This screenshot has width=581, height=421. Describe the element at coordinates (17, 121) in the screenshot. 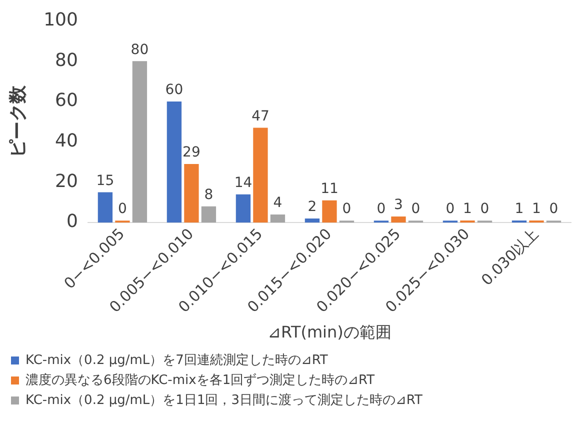

I see `y-axis-title: ピーク数` at that location.